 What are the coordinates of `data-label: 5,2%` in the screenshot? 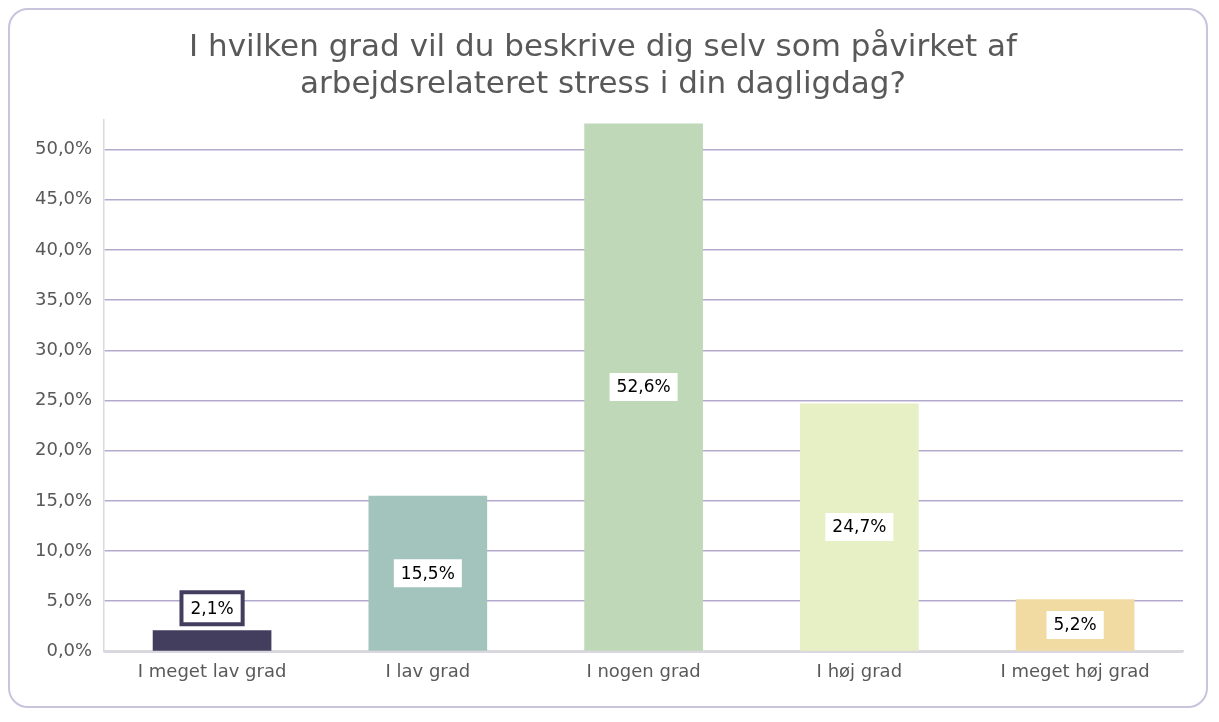 It's located at (1075, 624).